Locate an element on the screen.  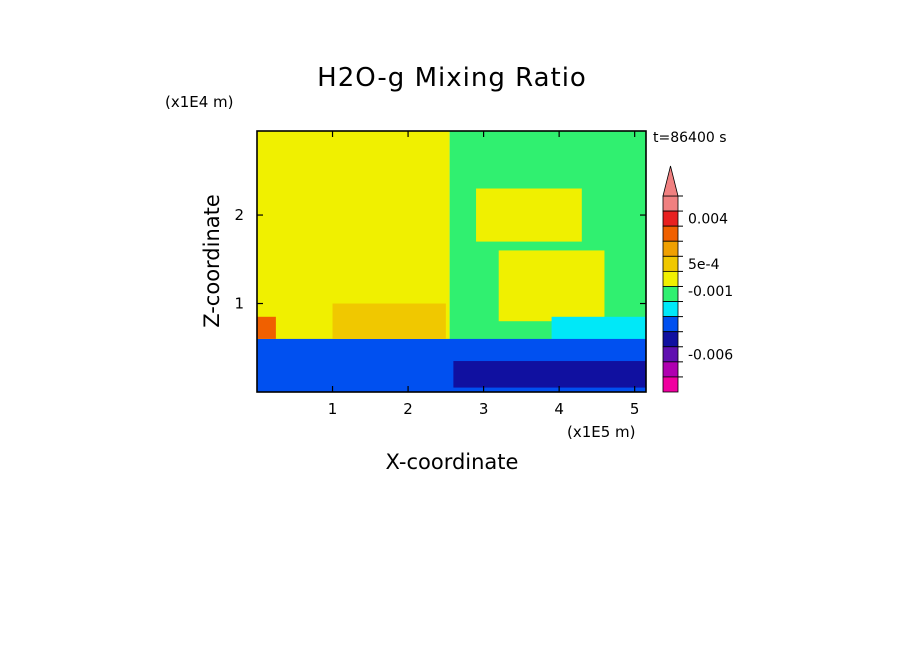
colorbar-extend-arrow is located at coordinates (670, 181).